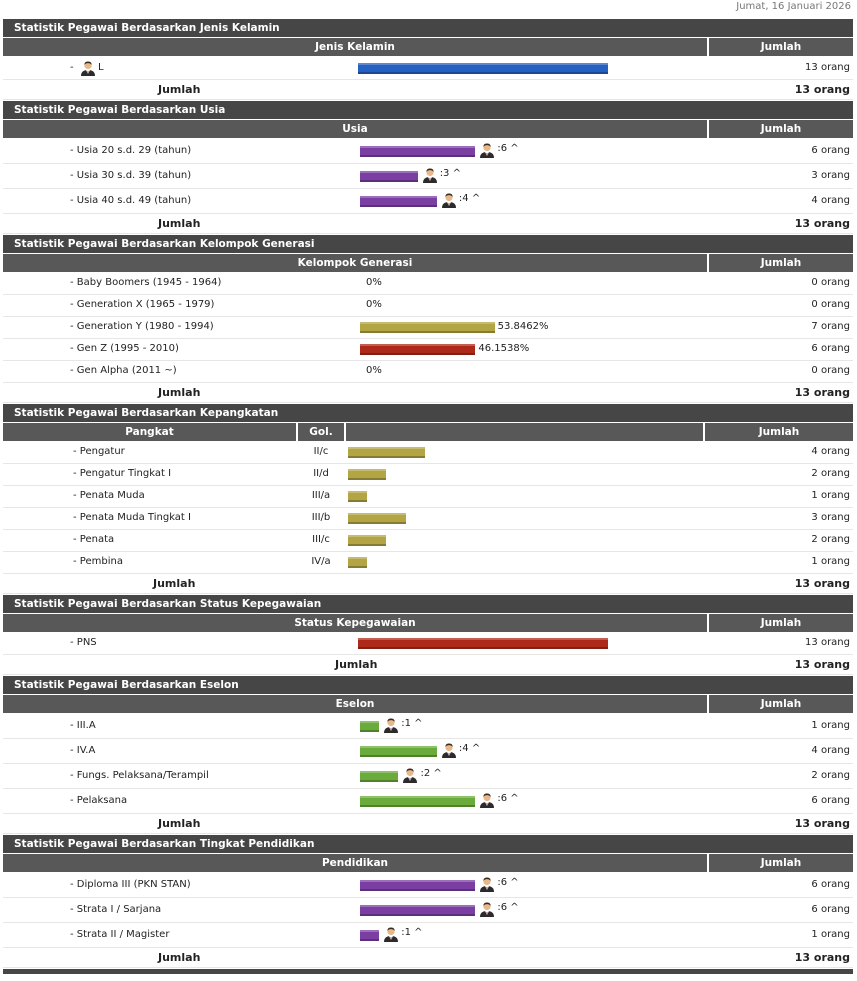 This screenshot has height=981, width=857. Describe the element at coordinates (132, 517) in the screenshot. I see `row-label: - Penata Muda Tingkat I` at that location.